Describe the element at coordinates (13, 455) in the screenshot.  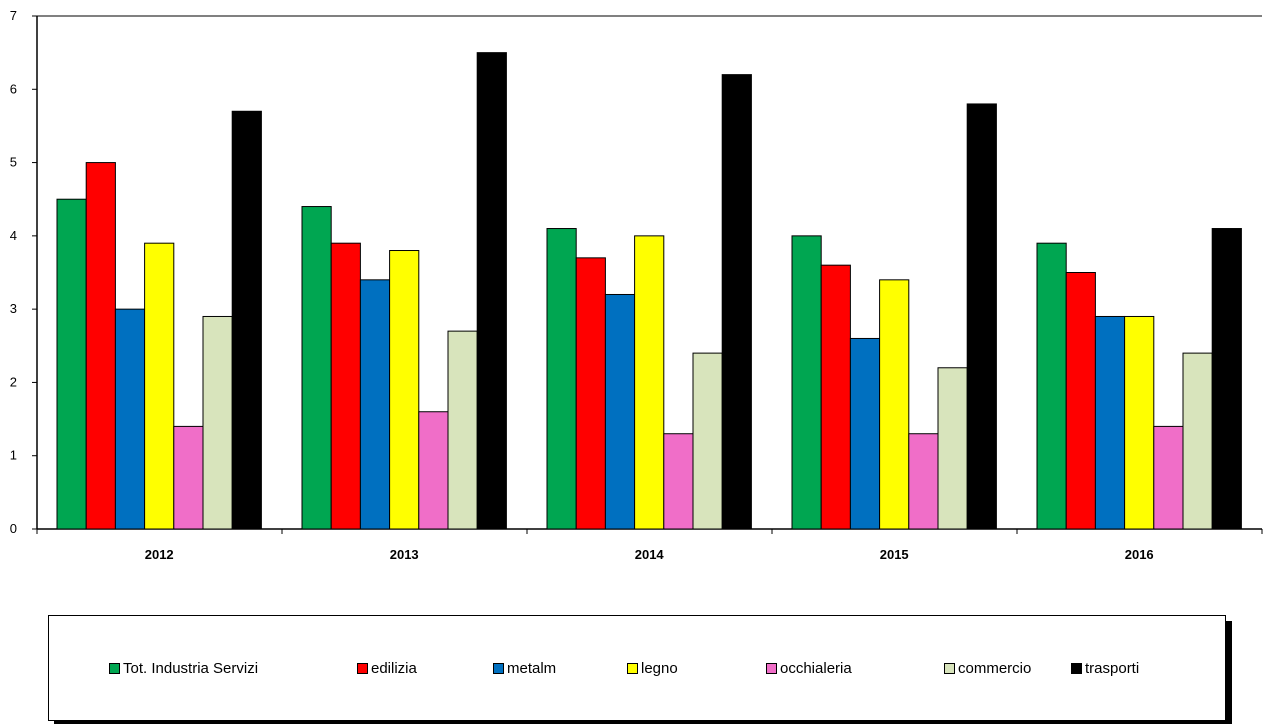
I see `y-tick-label: 1` at that location.